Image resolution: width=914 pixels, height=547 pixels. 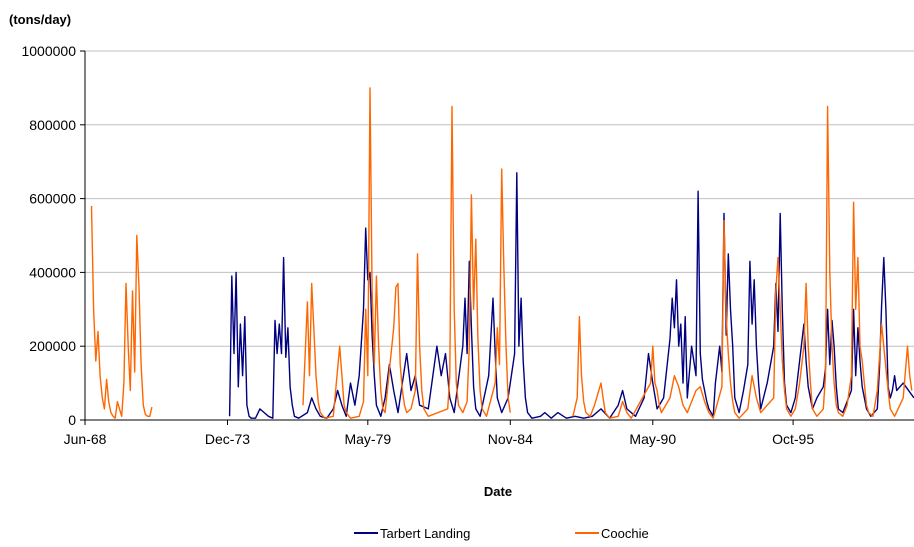 What do you see at coordinates (85, 439) in the screenshot?
I see `x-tick-label: Jun-68` at bounding box center [85, 439].